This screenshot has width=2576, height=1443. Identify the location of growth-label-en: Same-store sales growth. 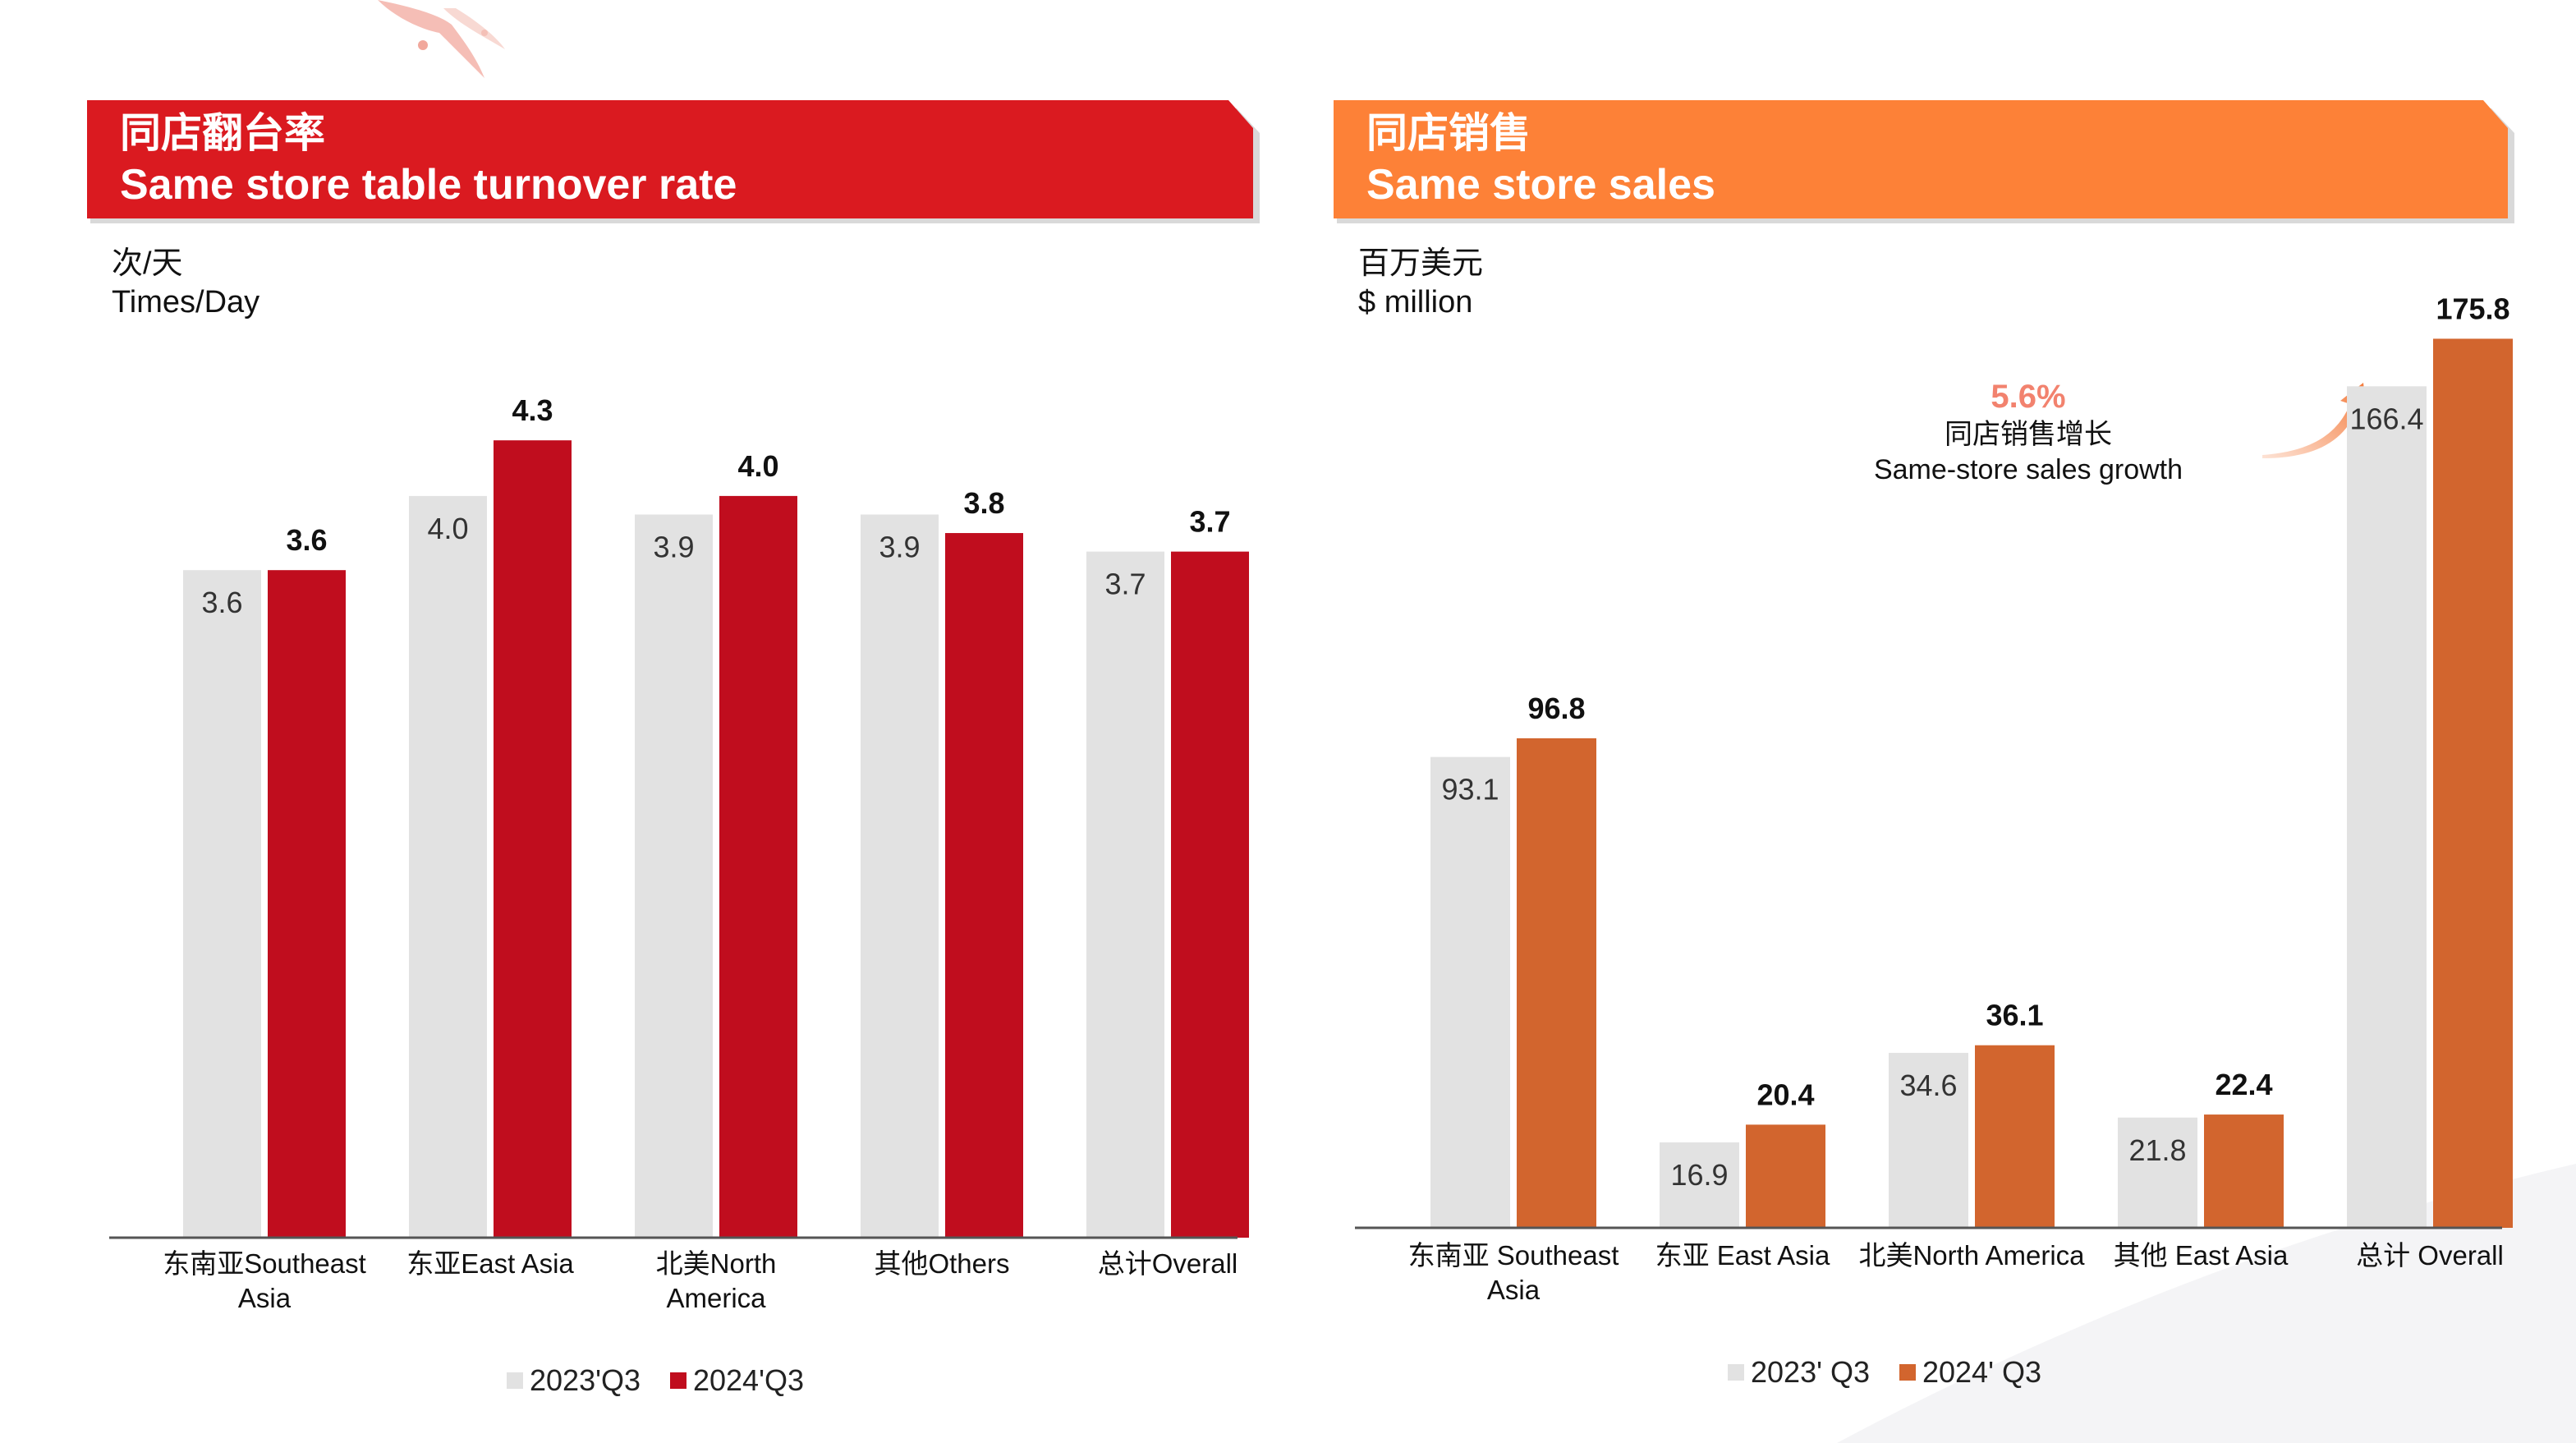
(2028, 469).